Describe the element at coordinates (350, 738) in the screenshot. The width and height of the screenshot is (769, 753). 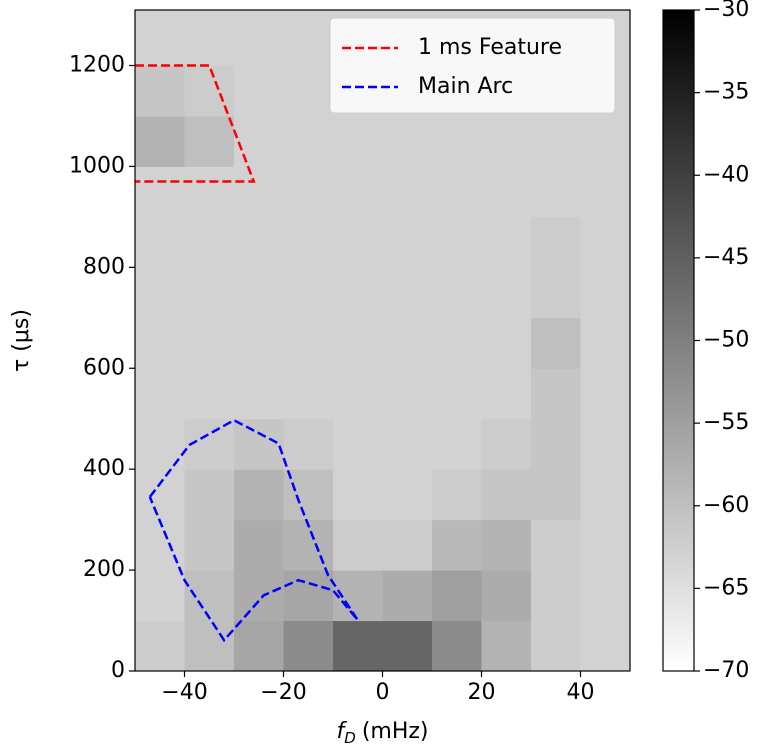
I see `x-label-subscript: D` at that location.